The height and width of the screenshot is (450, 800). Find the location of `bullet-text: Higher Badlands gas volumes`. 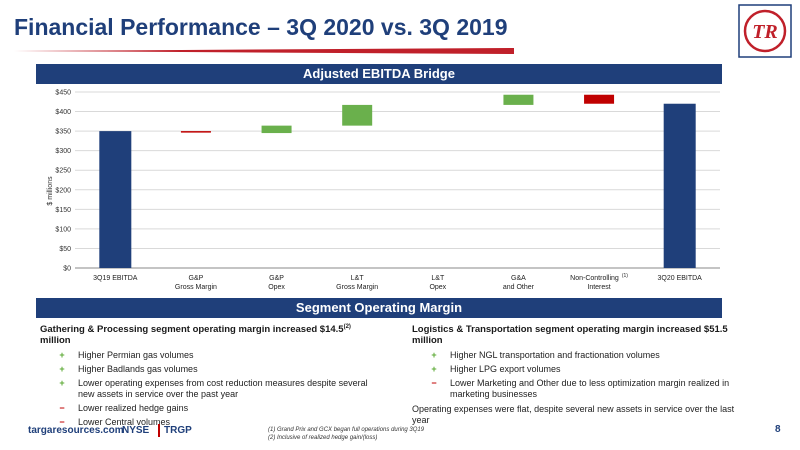

bullet-text: Higher Badlands gas volumes is located at coordinates (138, 369).